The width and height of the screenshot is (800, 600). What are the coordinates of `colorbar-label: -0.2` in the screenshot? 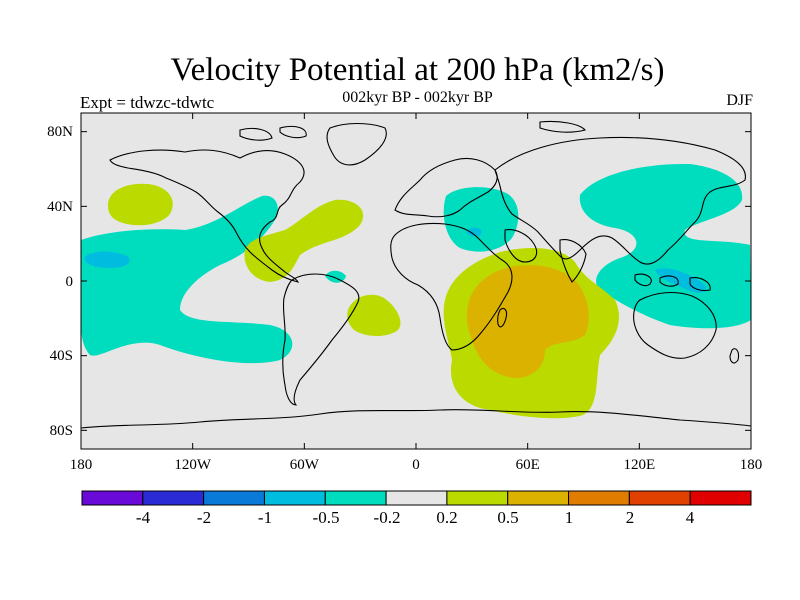 It's located at (387, 517).